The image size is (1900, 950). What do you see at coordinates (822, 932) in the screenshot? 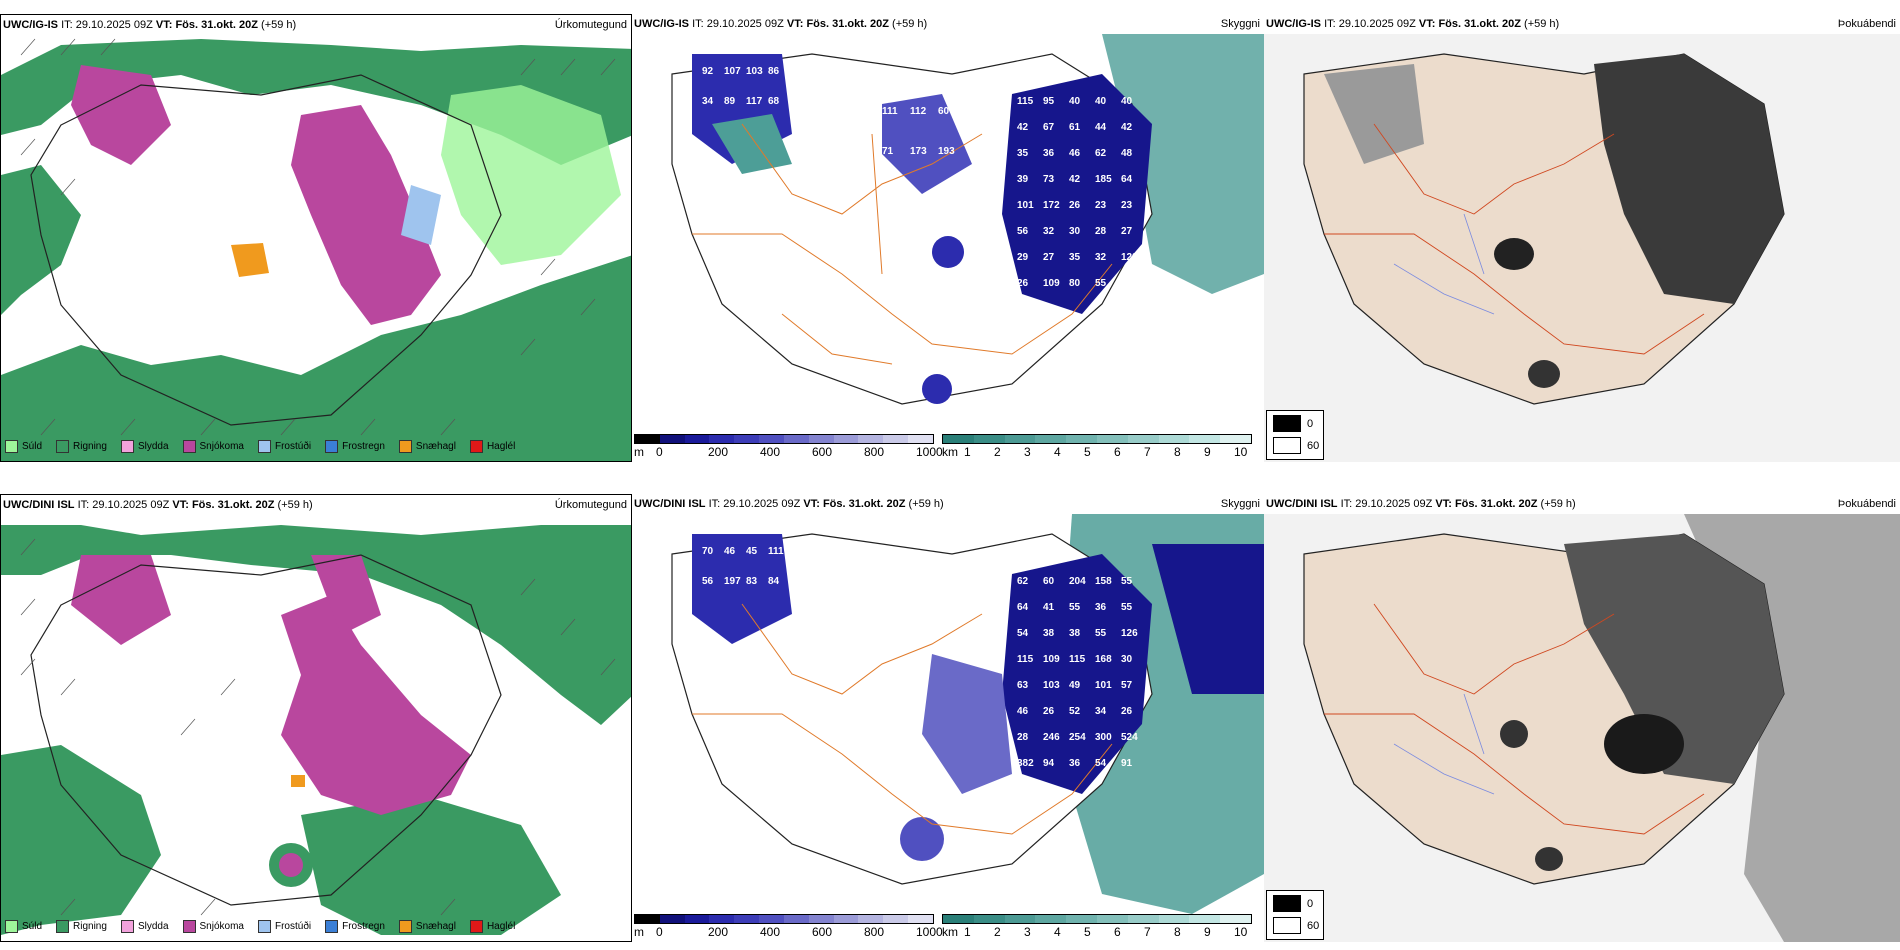
I see `colorbar-tick: 600` at bounding box center [822, 932].